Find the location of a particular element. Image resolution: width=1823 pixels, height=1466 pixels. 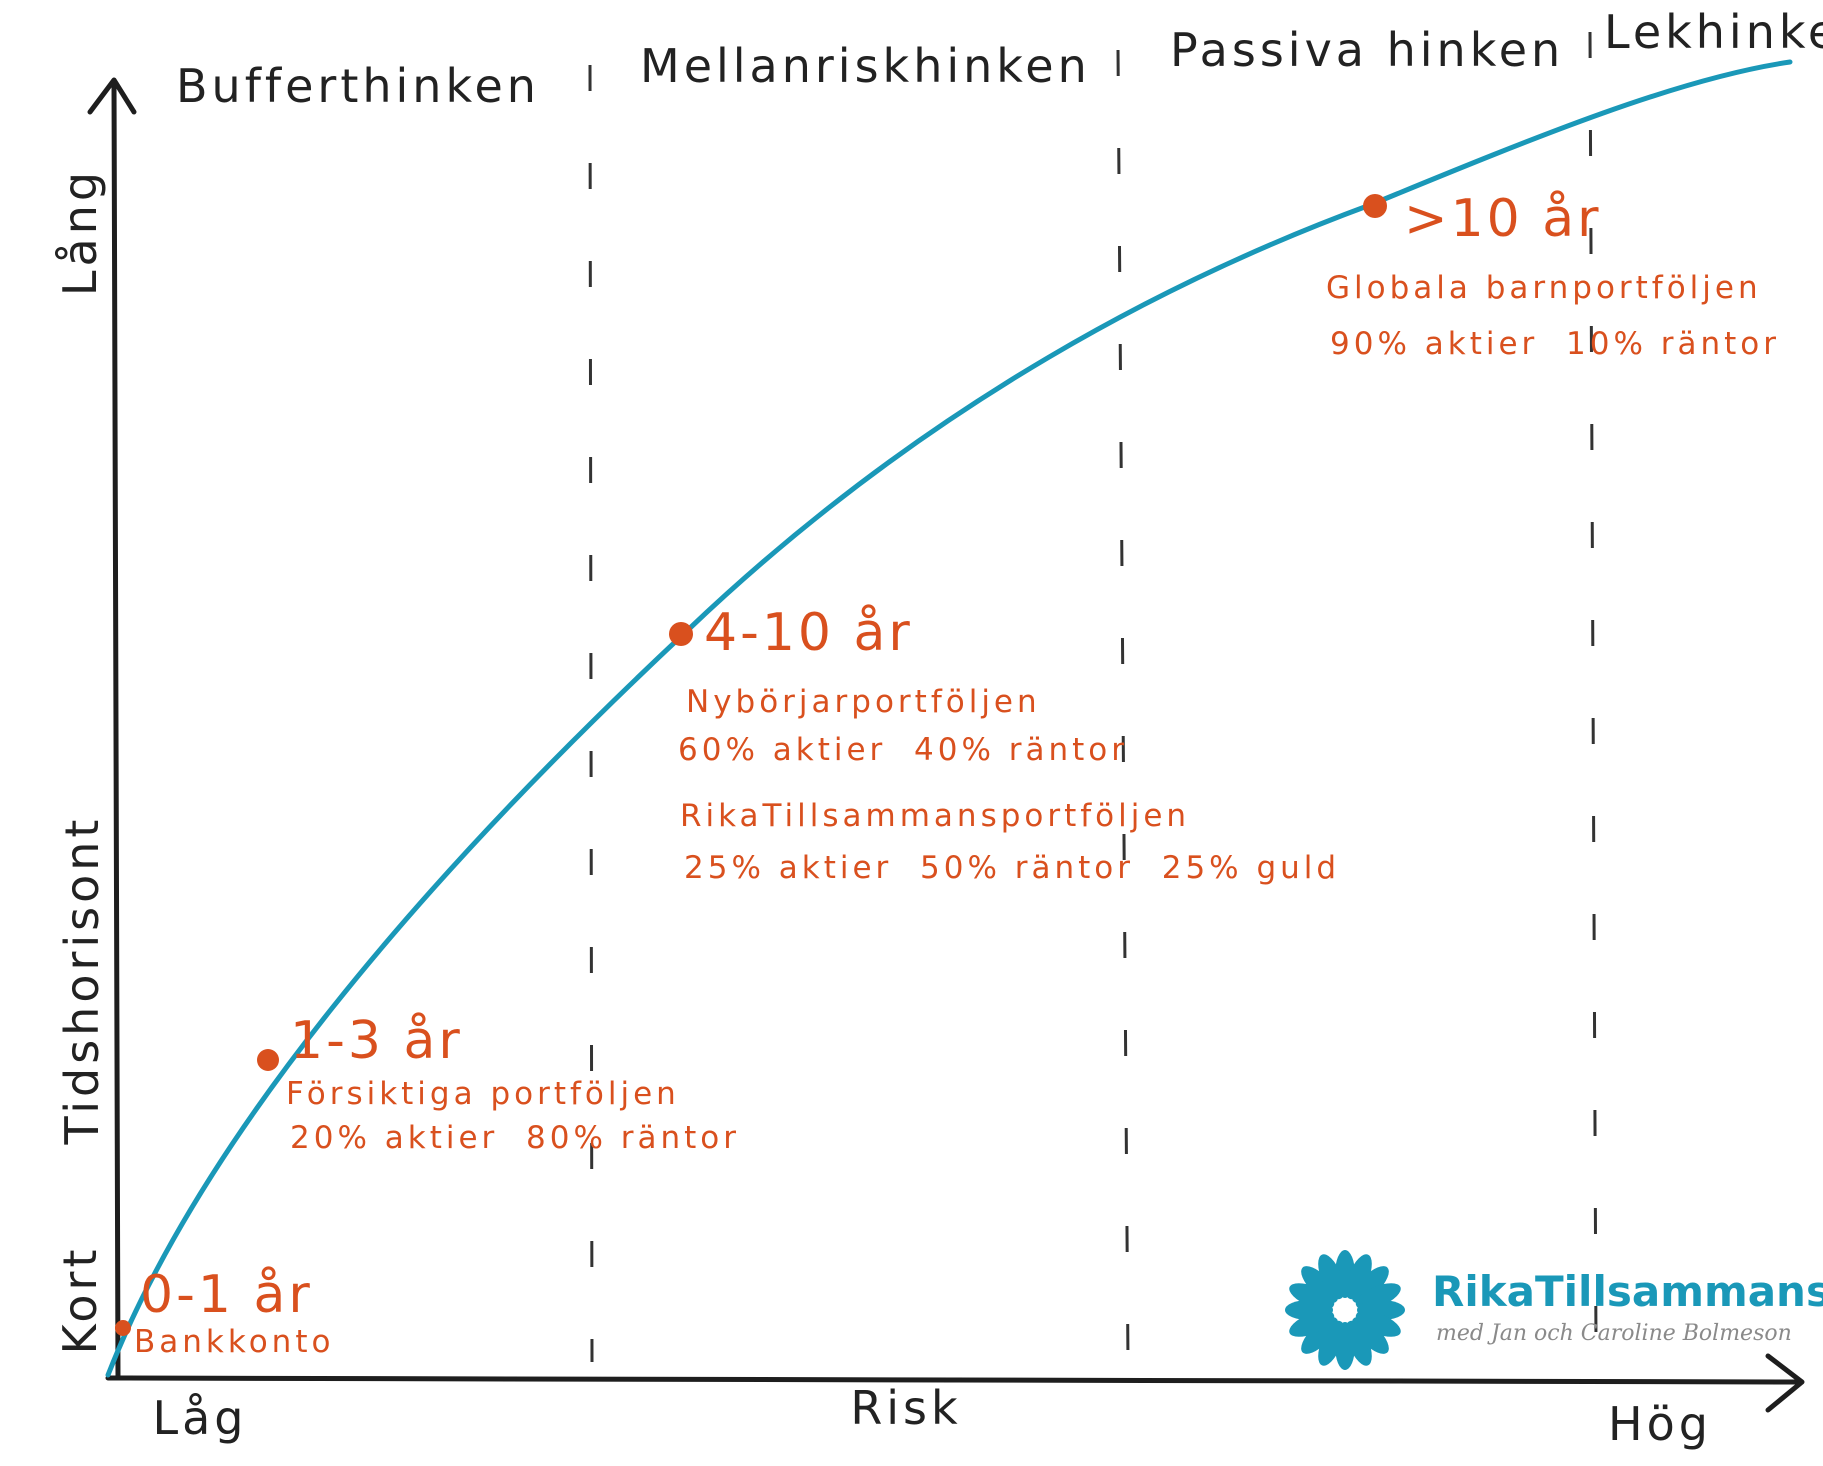

y-axis-line is located at coordinates (116, 730).